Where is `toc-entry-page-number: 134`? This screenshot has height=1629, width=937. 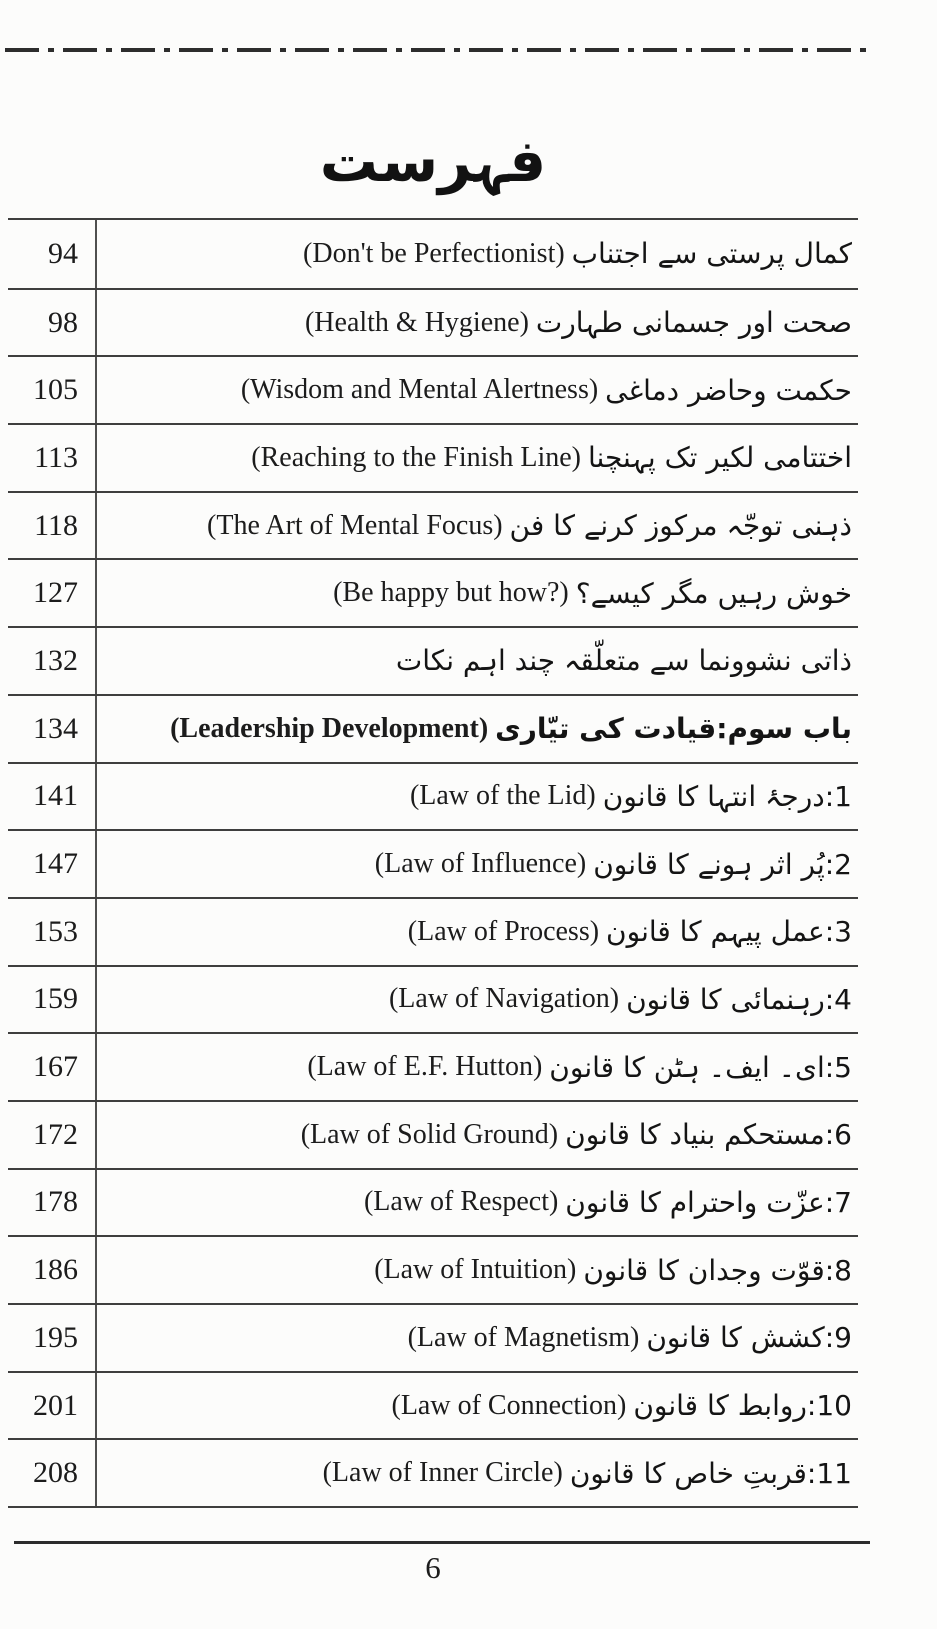 toc-entry-page-number: 134 is located at coordinates (52, 728).